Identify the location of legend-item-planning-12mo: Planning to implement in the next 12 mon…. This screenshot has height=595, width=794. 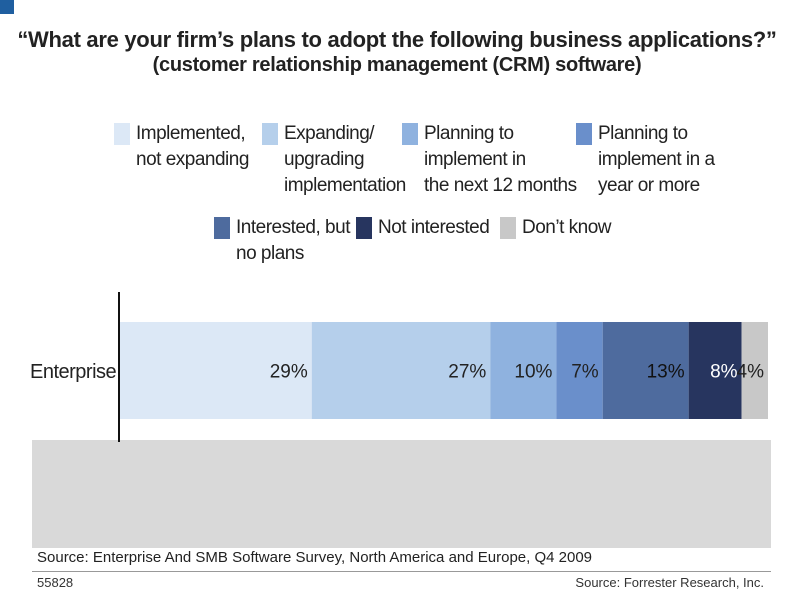
(489, 160).